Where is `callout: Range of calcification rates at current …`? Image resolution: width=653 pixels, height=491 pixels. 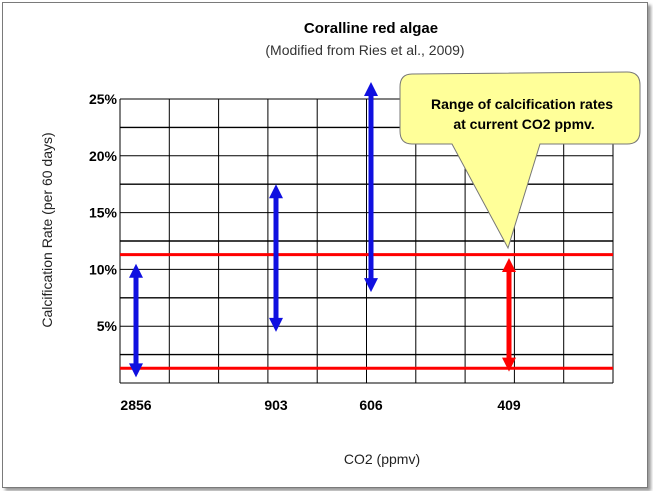
callout: Range of calcification rates at current … is located at coordinates (520, 160).